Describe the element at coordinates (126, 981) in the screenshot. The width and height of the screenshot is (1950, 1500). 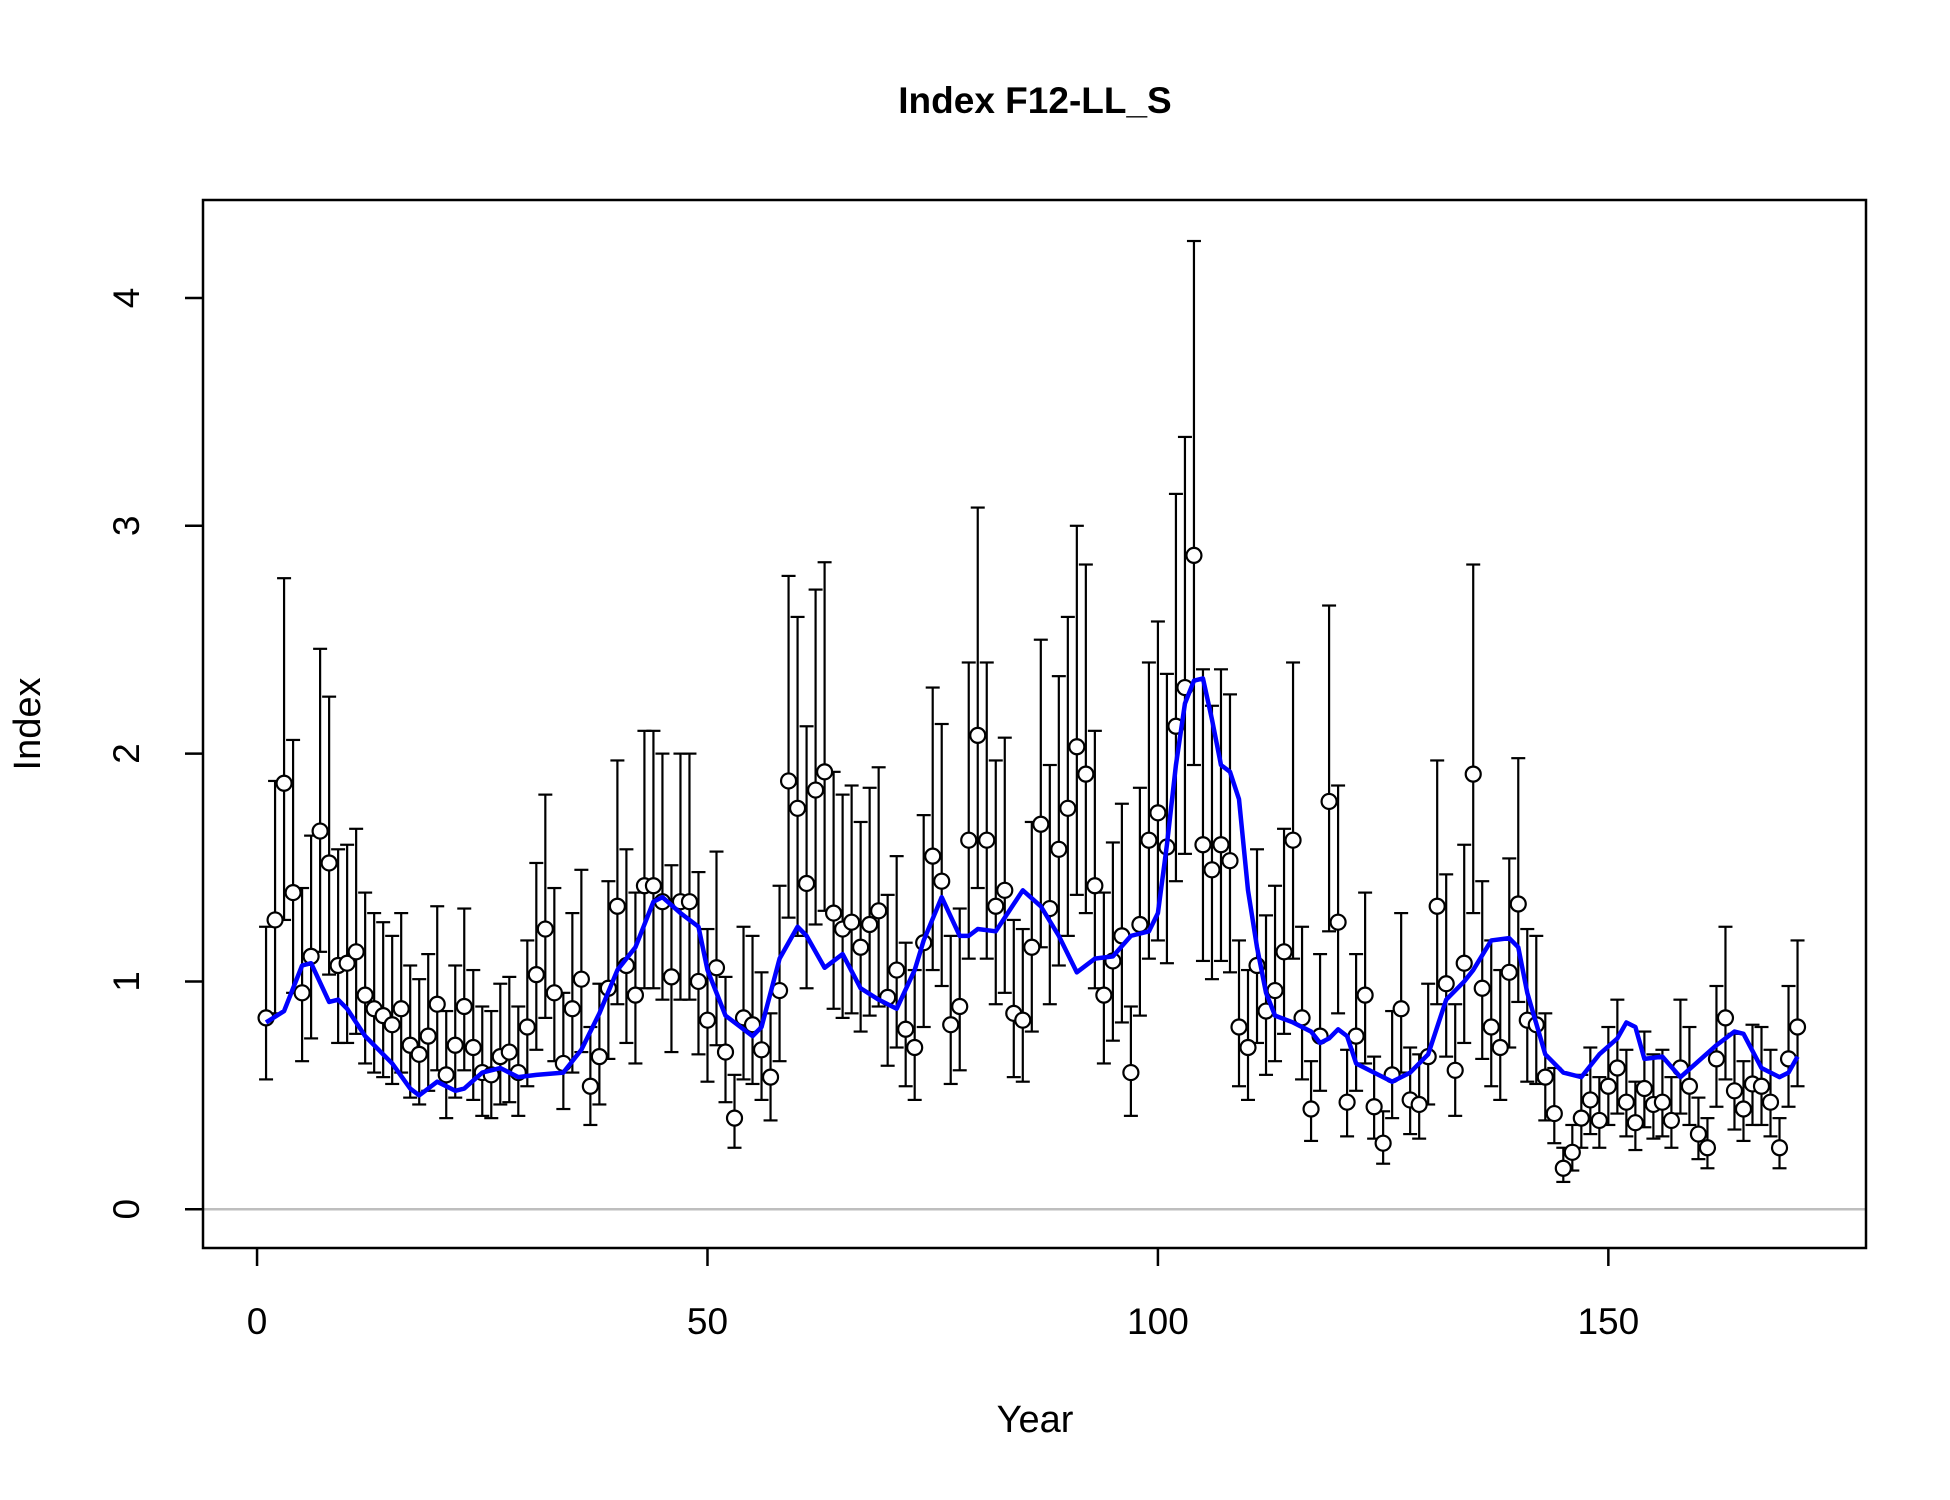
I see `y-tick-label: 1` at that location.